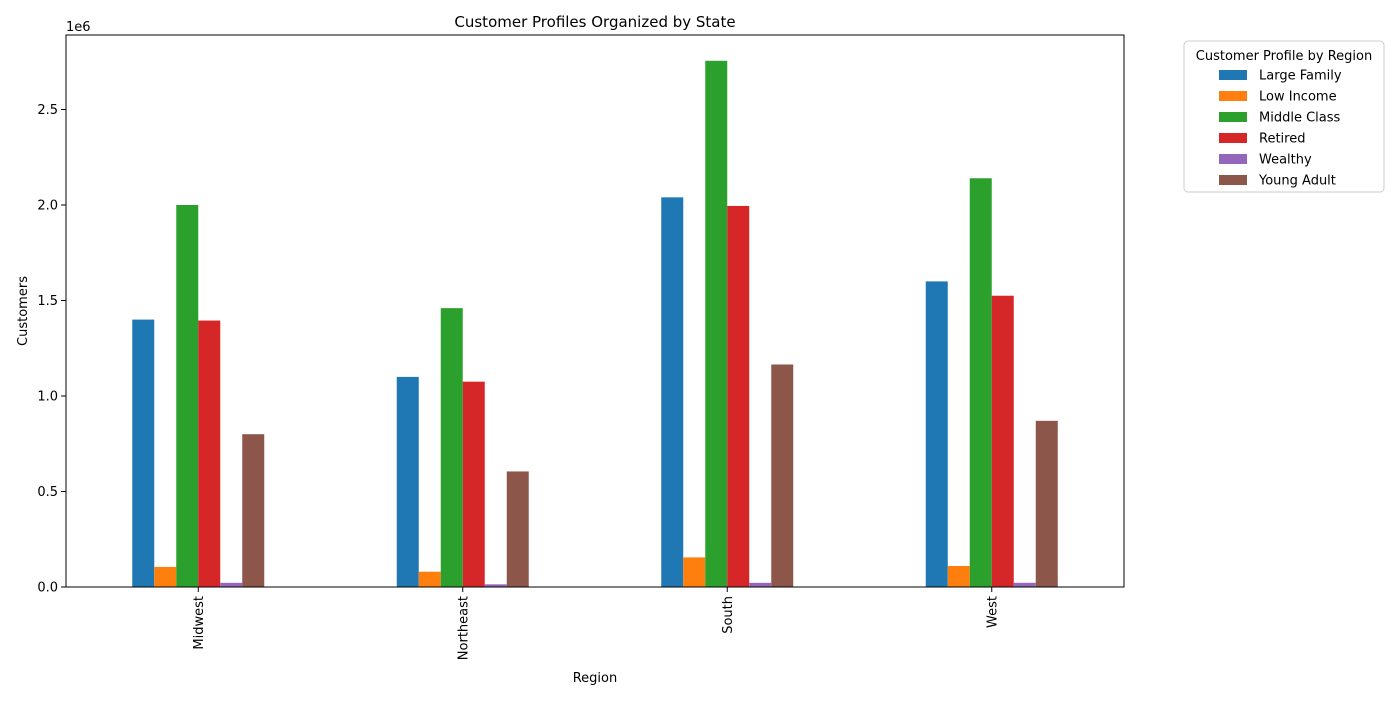 This screenshot has height=704, width=1400. What do you see at coordinates (495, 585) in the screenshot?
I see `bar-wealthy-northeast` at bounding box center [495, 585].